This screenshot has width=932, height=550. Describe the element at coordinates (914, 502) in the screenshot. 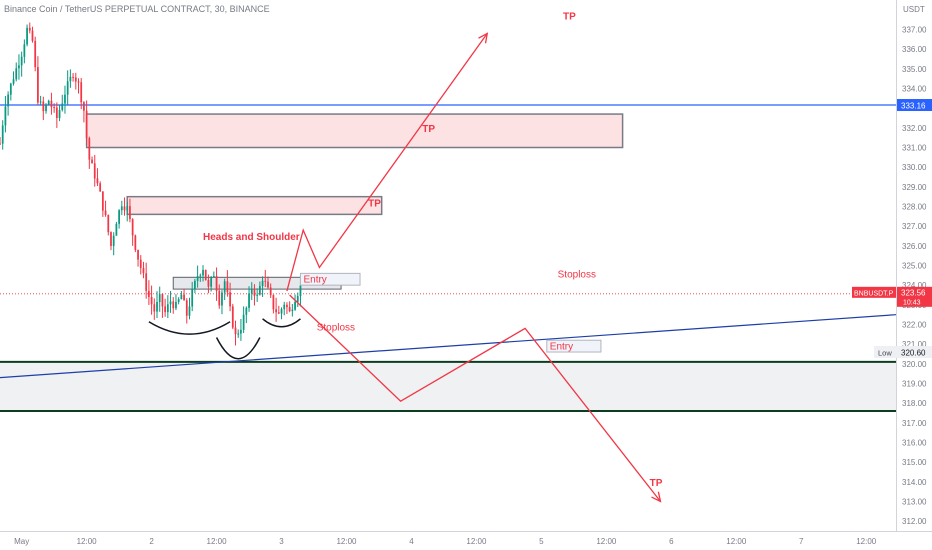

I see `y-tick-label: 313.00` at that location.